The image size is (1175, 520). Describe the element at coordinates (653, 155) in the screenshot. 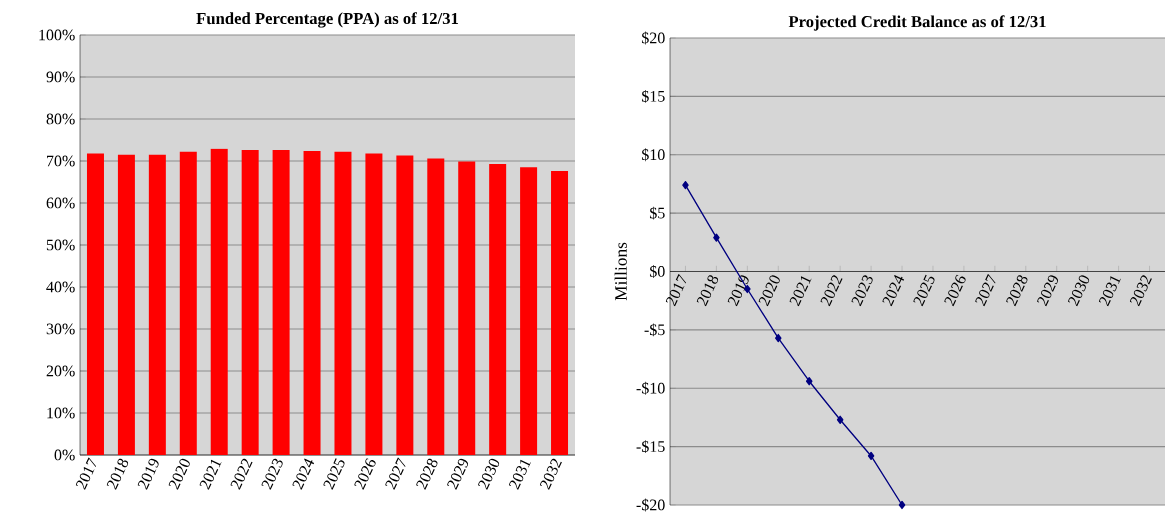

I see `y-tick-label: $10` at that location.